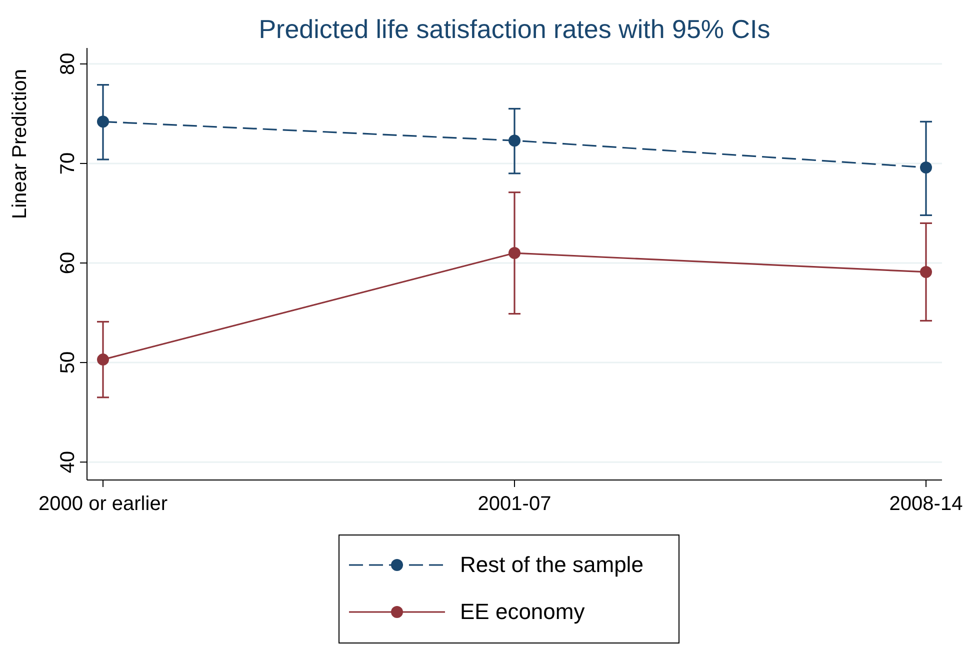  Describe the element at coordinates (514, 29) in the screenshot. I see `chart-title: Predicted life satisfaction rates with 95% CIs` at that location.